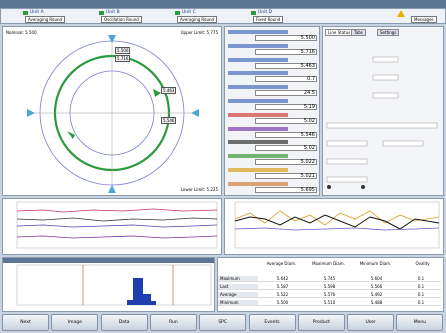  What do you see at coordinates (424, 19) in the screenshot?
I see `messages: Messages` at bounding box center [424, 19].